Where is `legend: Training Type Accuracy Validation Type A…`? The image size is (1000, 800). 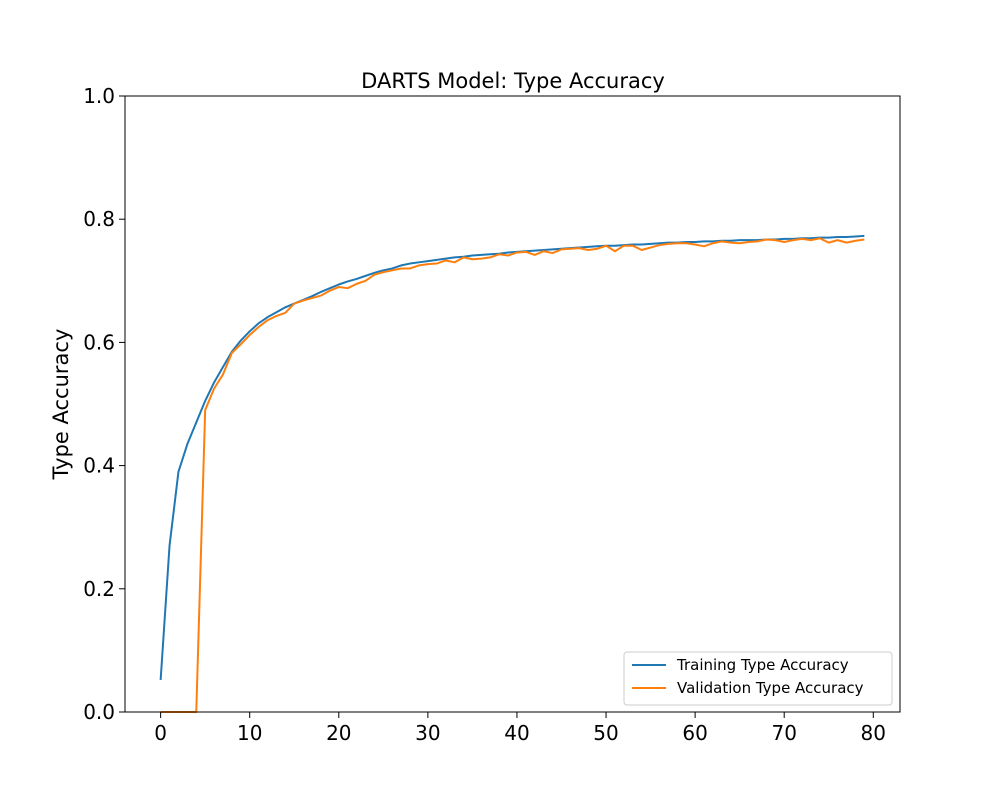 legend: Training Type Accuracy Validation Type A… is located at coordinates (758, 678).